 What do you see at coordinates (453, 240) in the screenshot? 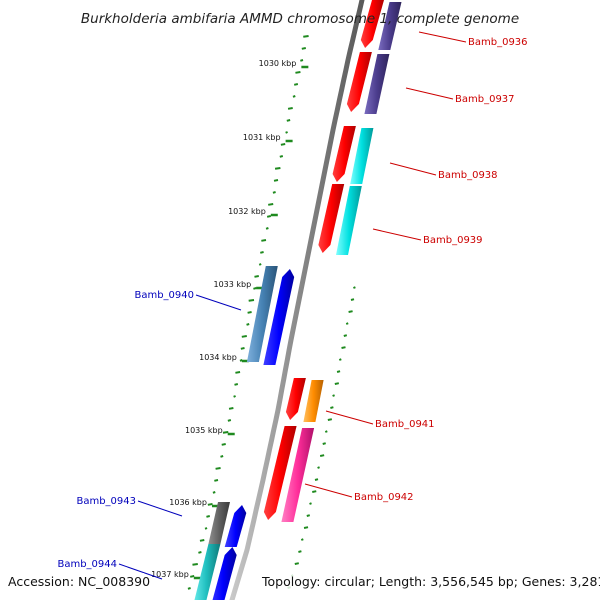
I see `gene-label: Bamb_0939` at bounding box center [453, 240].